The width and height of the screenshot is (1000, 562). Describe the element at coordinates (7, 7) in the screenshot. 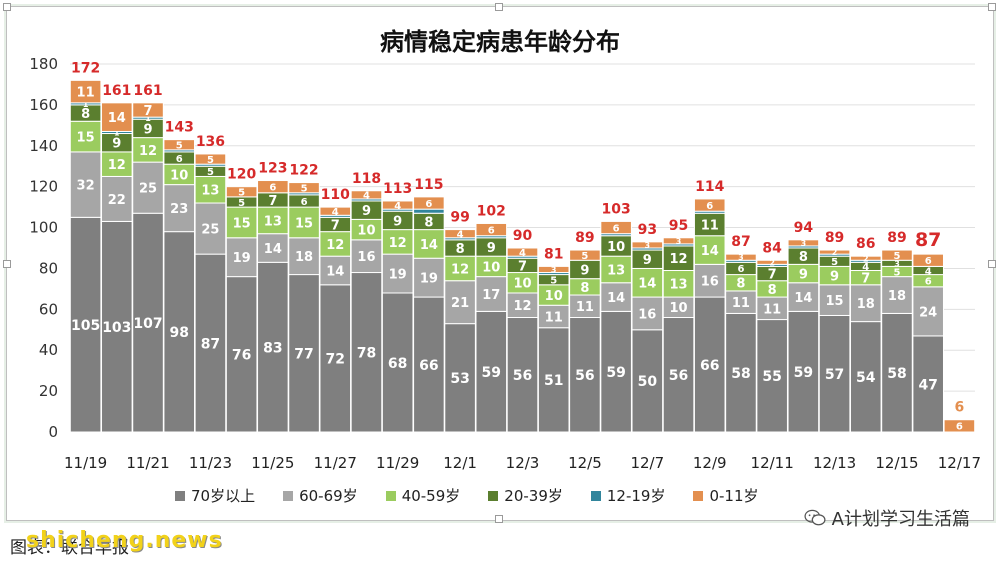

I see `resize-handle-top-left` at that location.